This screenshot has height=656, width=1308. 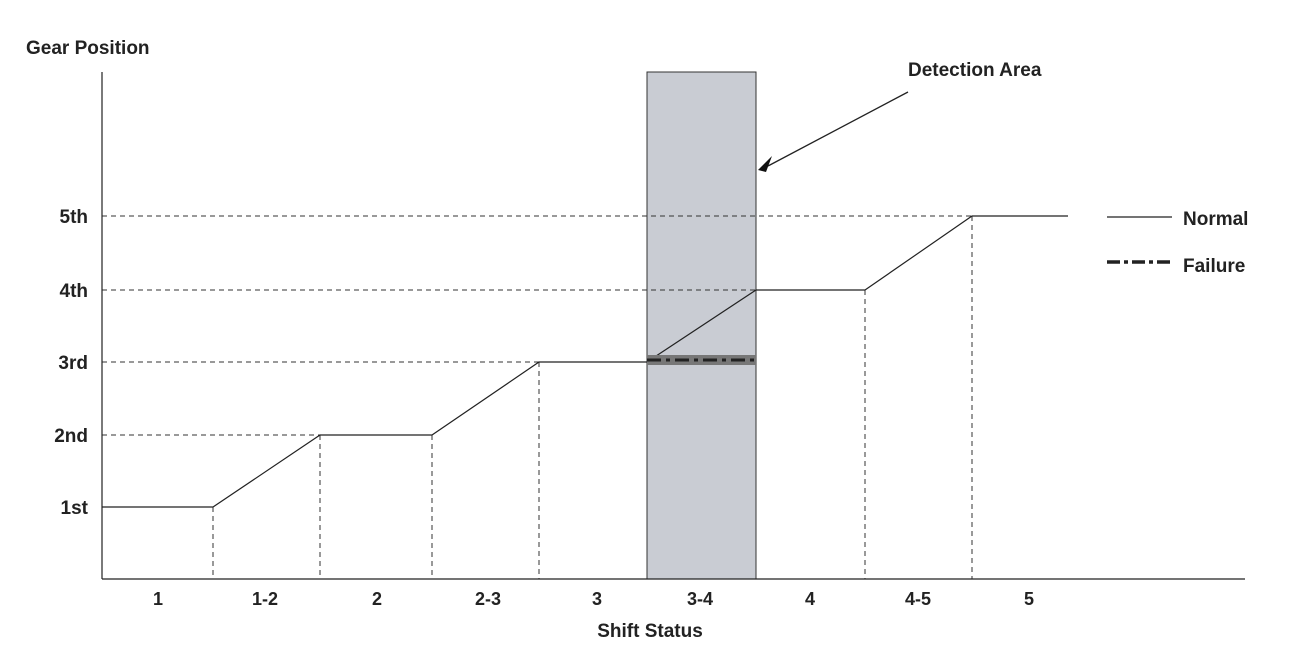 What do you see at coordinates (158, 599) in the screenshot?
I see `x-tick-label: 1` at bounding box center [158, 599].